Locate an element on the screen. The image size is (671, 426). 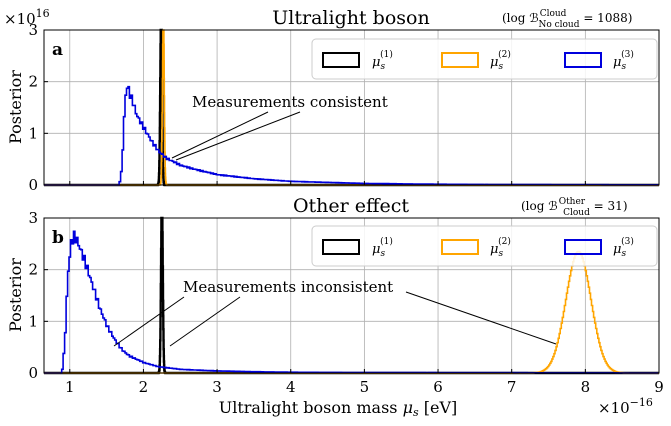
panel-a-legend-label-2: μs(2) is located at coordinates (500, 60).